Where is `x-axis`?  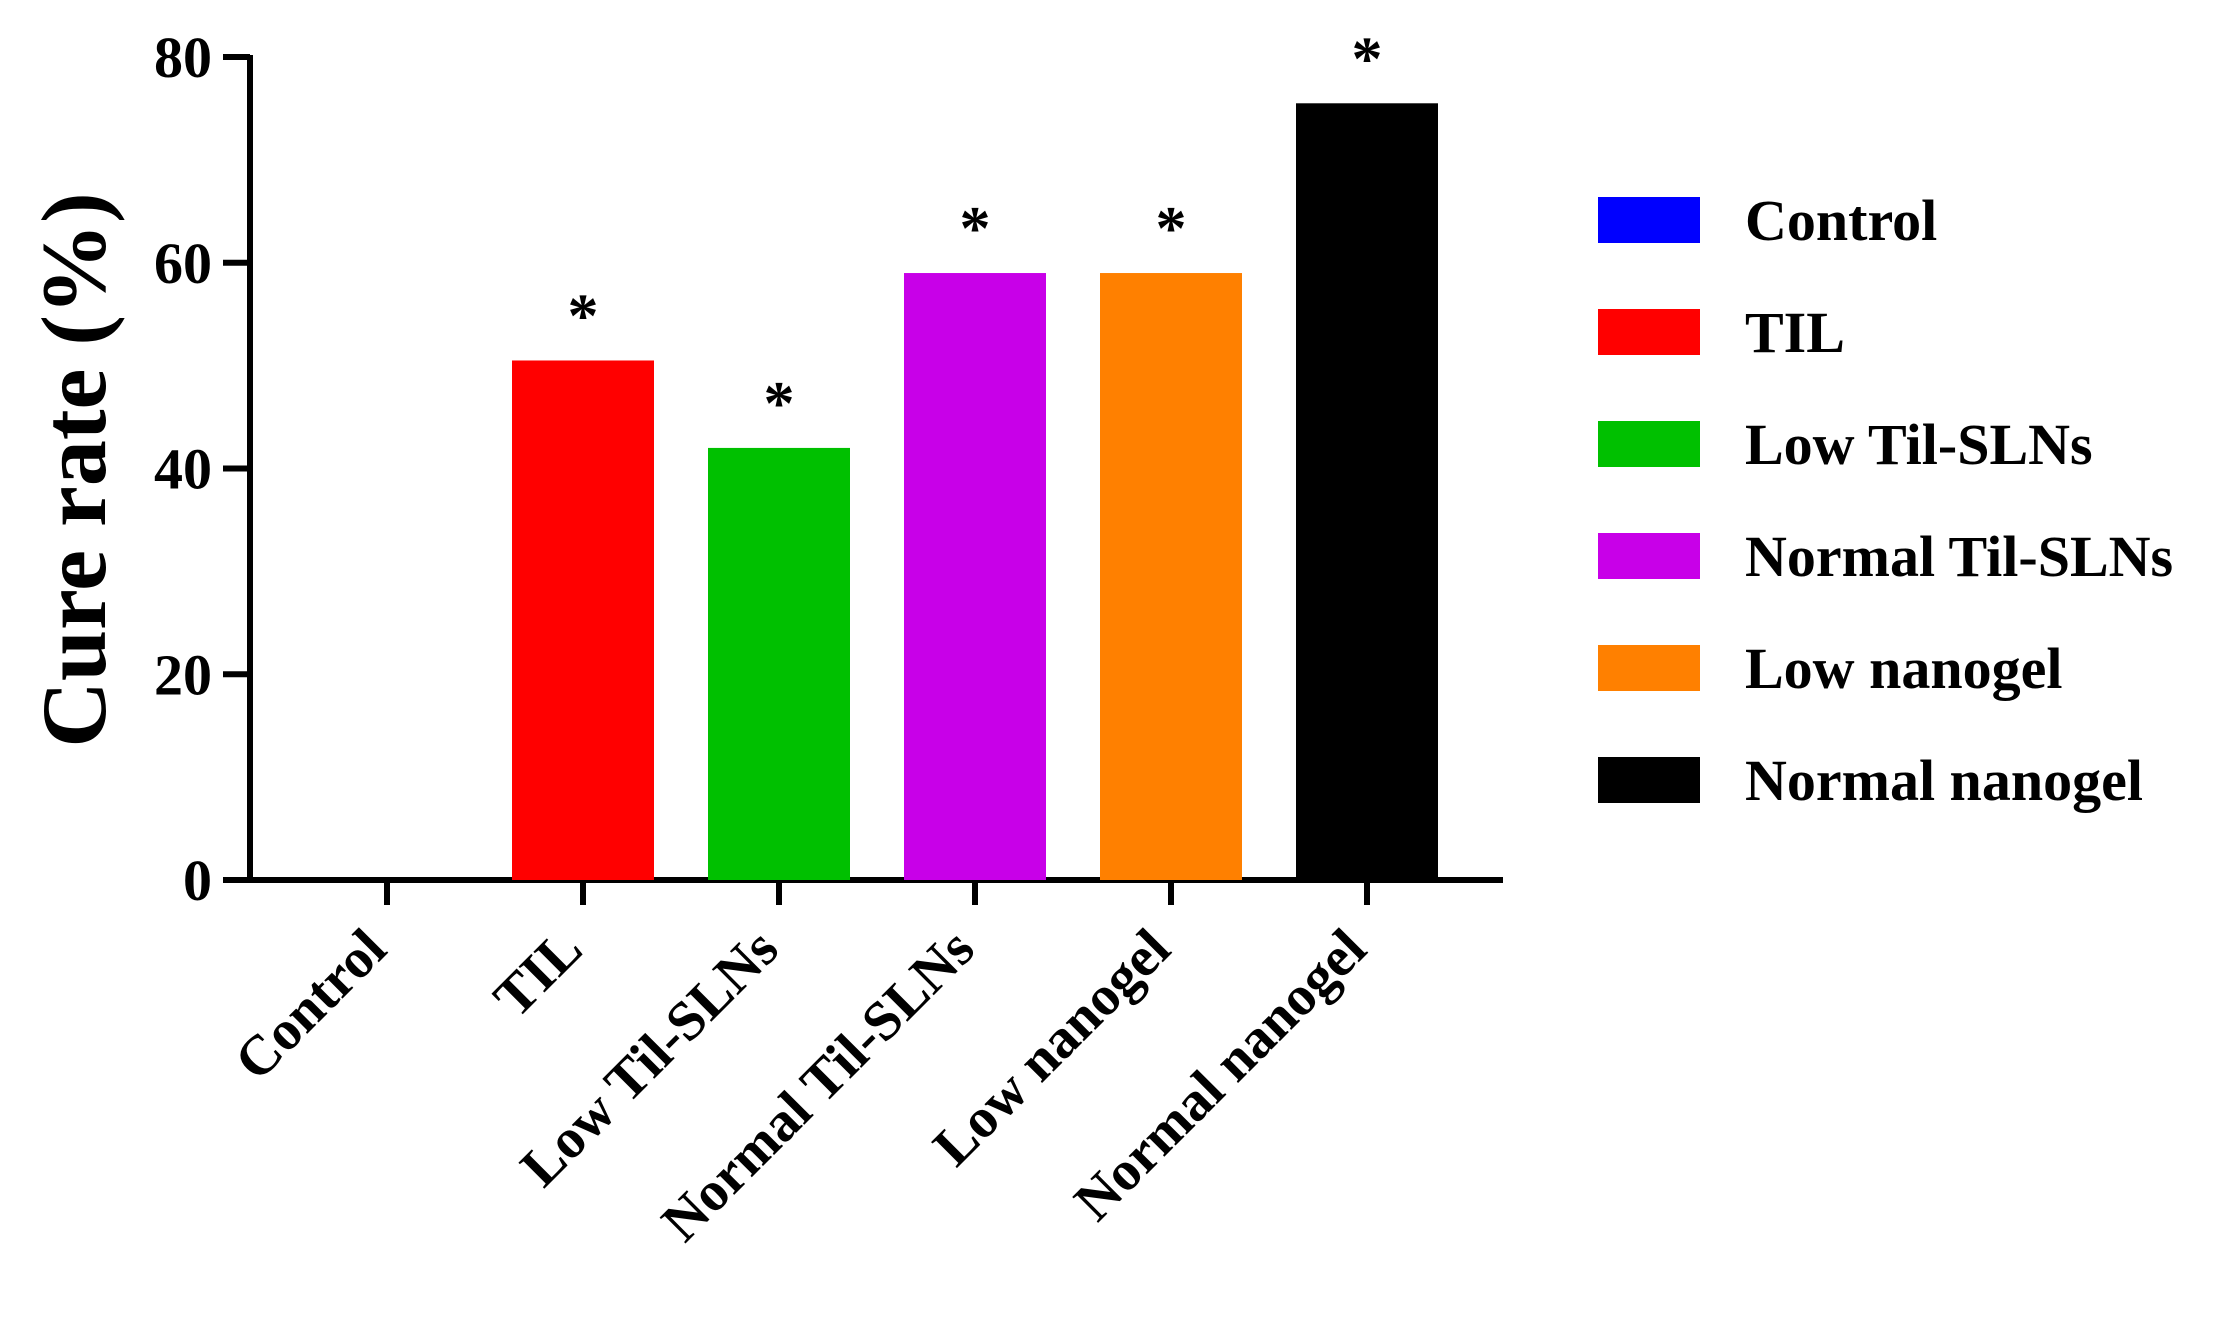
x-axis is located at coordinates (875, 891).